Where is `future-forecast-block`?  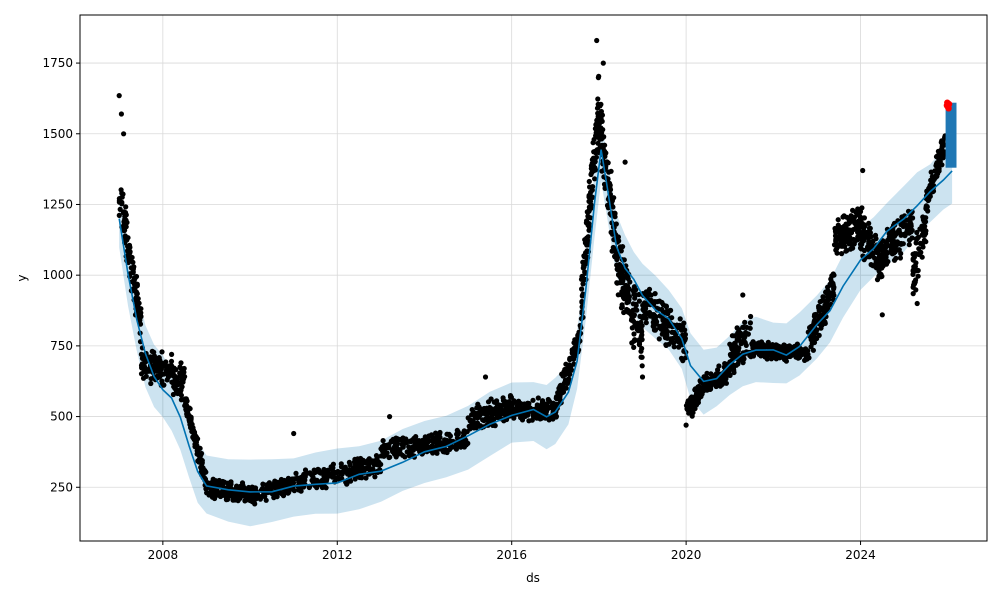 future-forecast-block is located at coordinates (951, 135).